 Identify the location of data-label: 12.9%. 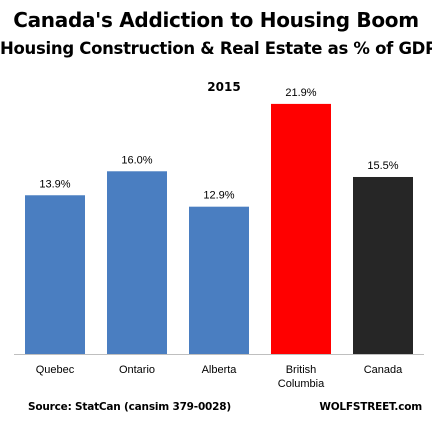
(218, 196).